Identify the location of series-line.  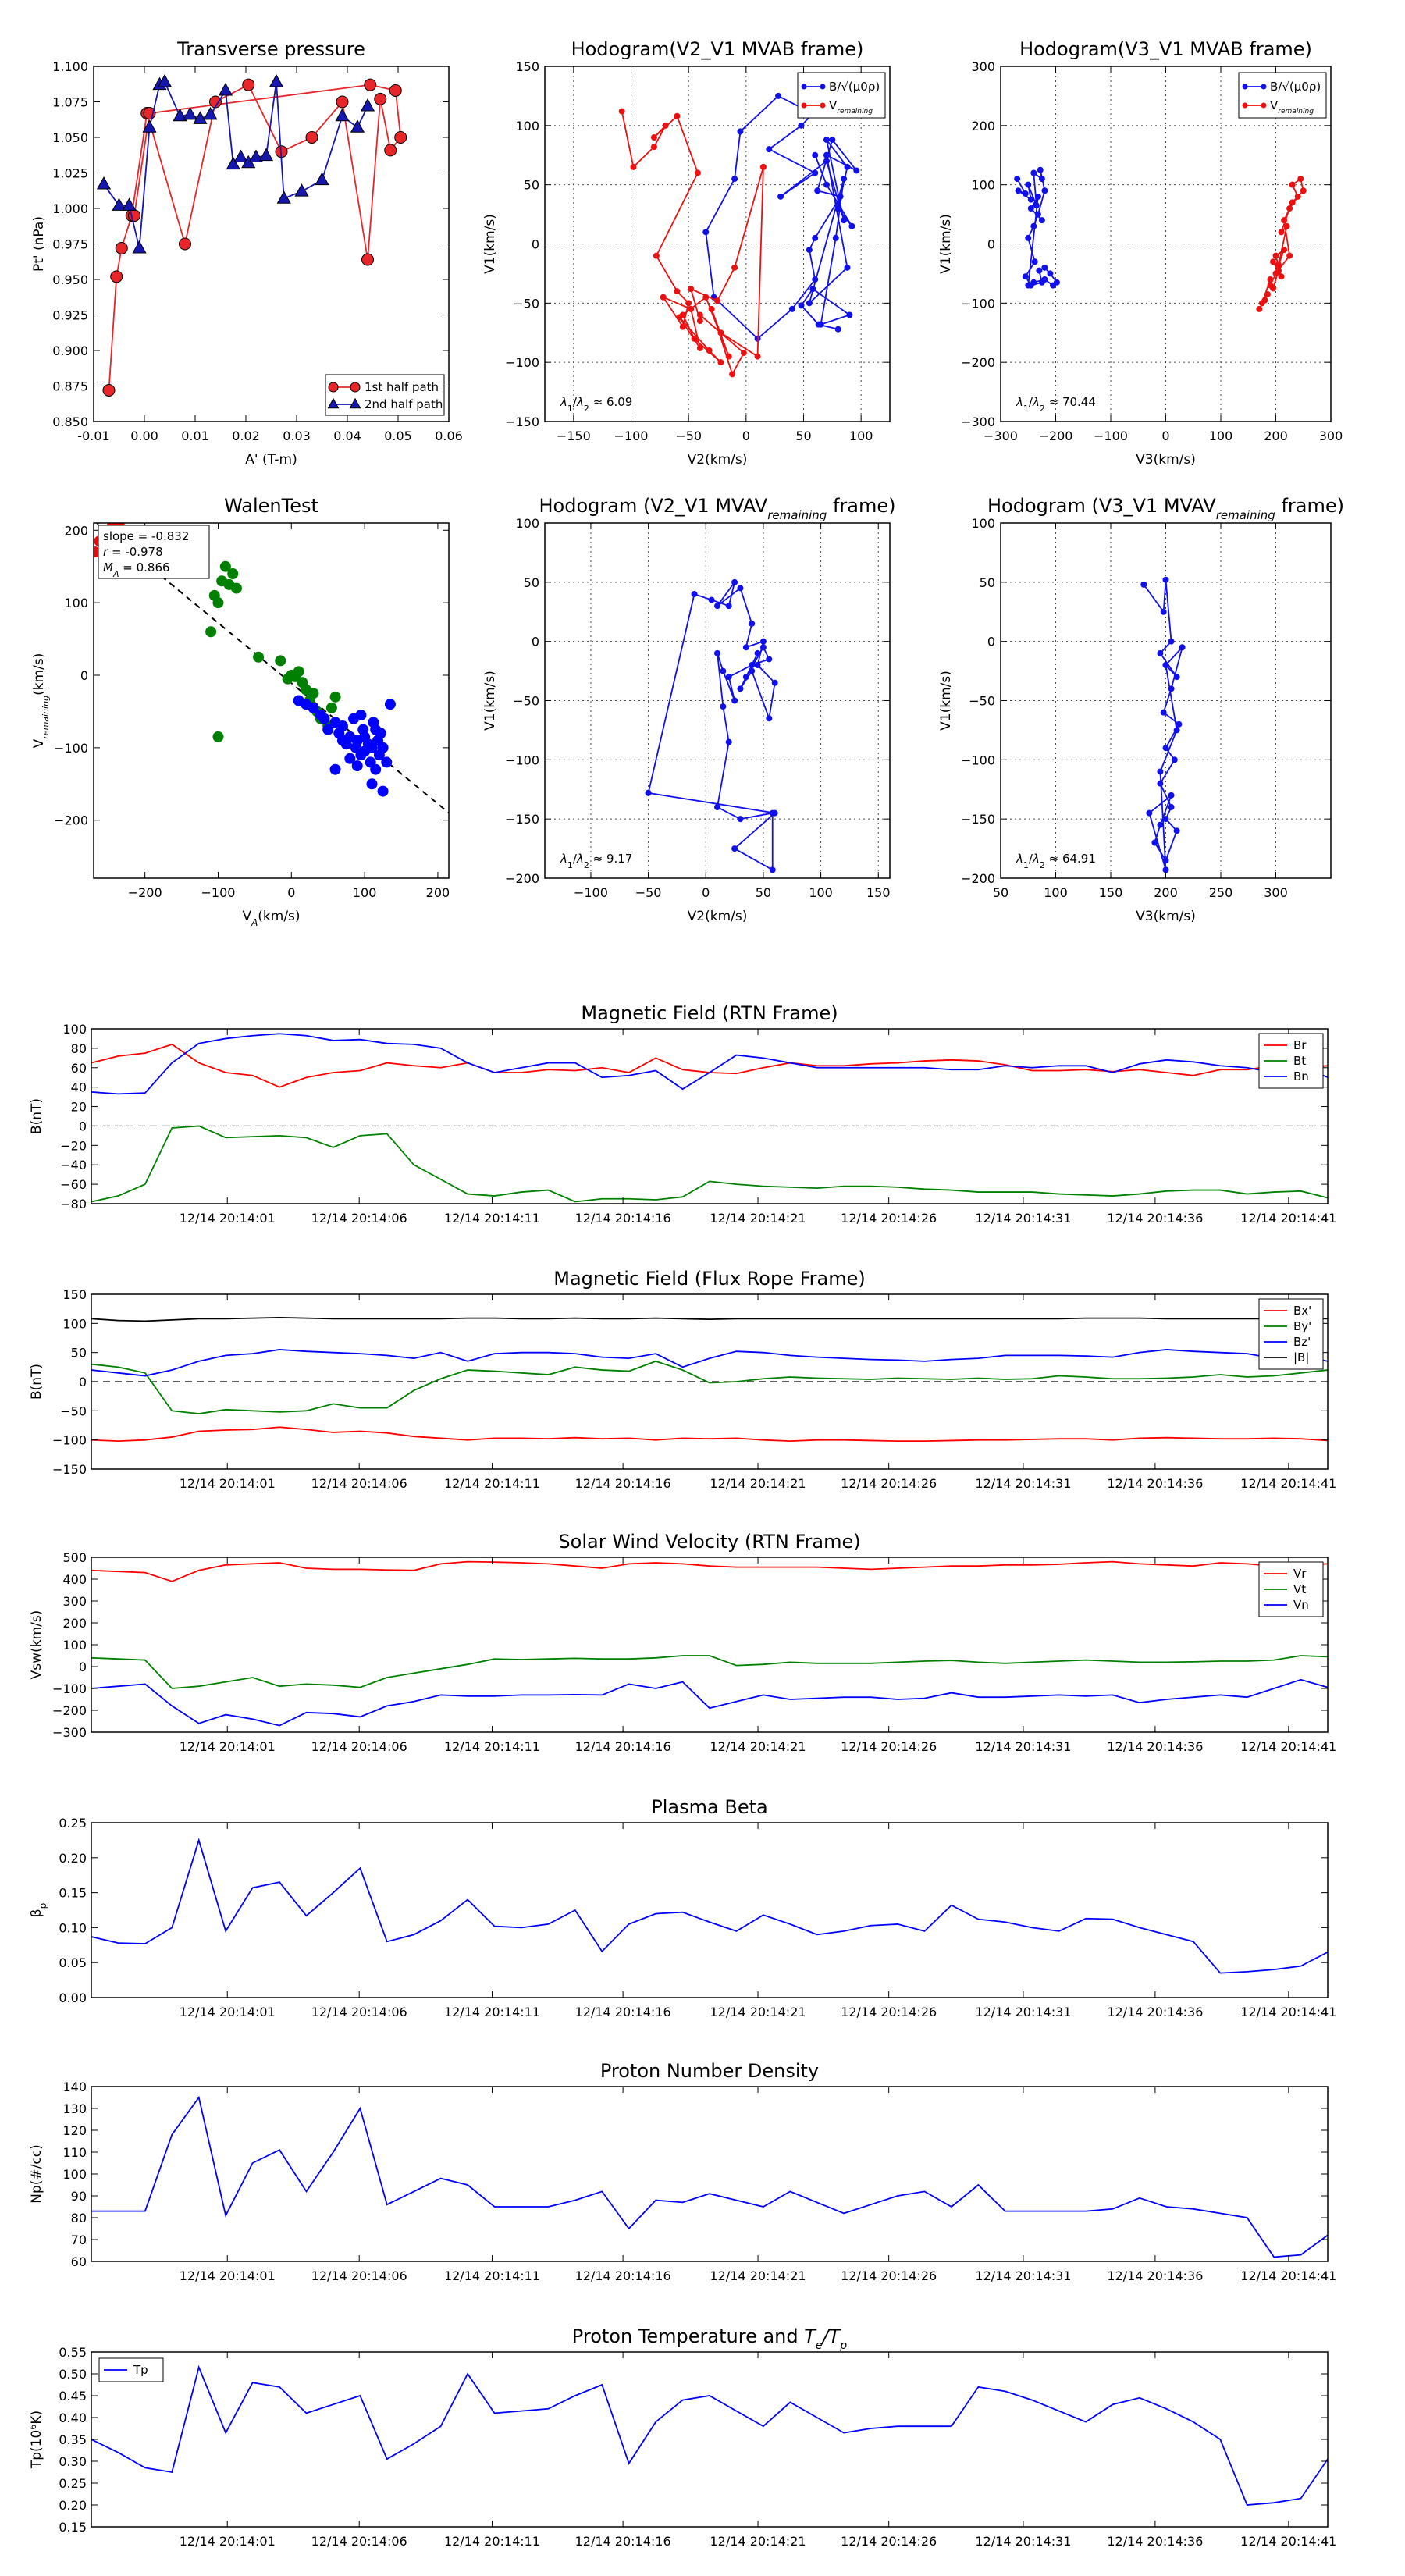
(236, 164).